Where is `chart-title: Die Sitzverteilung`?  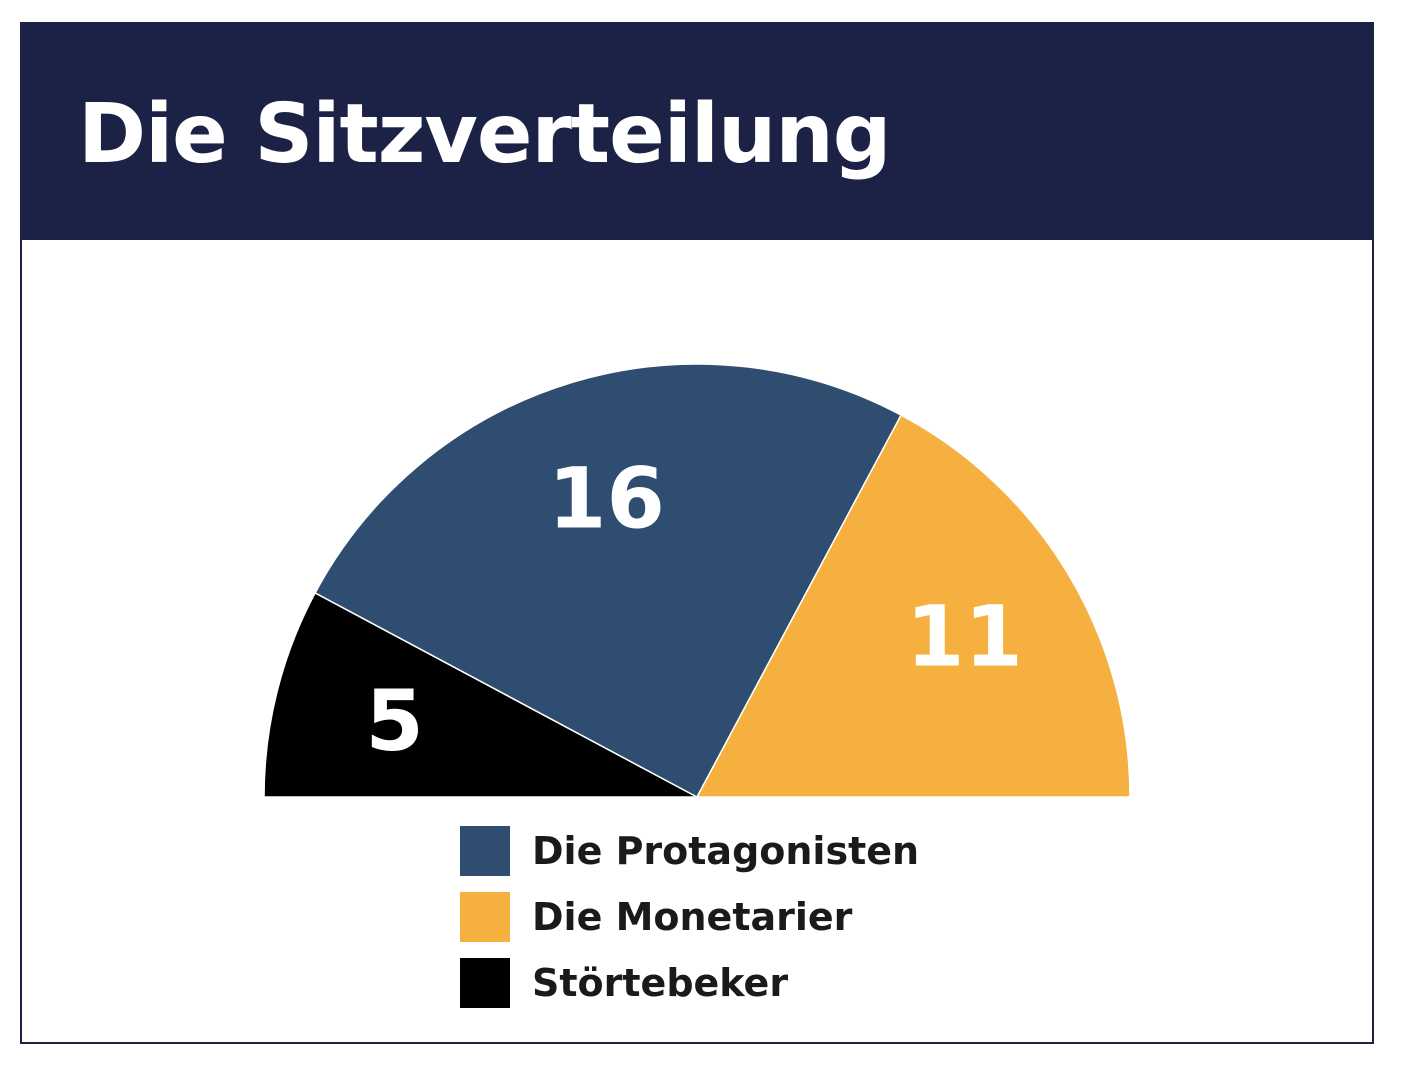
chart-title: Die Sitzverteilung is located at coordinates (484, 134).